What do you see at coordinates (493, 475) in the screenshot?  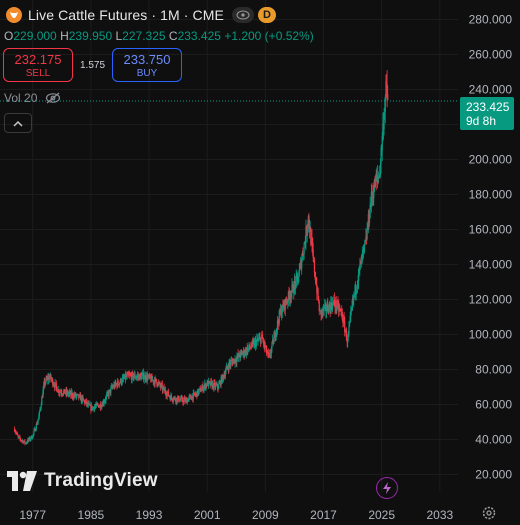 I see `y-tick-label: 20.000` at bounding box center [493, 475].